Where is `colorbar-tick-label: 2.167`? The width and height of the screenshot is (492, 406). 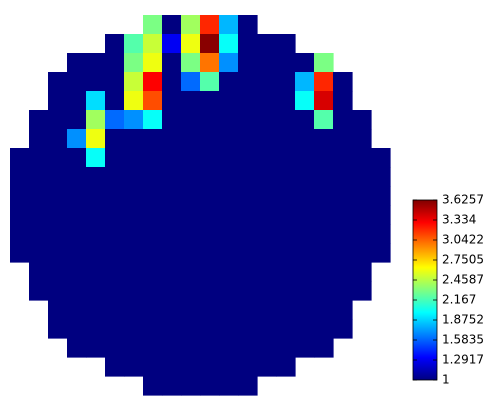
colorbar-tick-label: 2.167 is located at coordinates (459, 299).